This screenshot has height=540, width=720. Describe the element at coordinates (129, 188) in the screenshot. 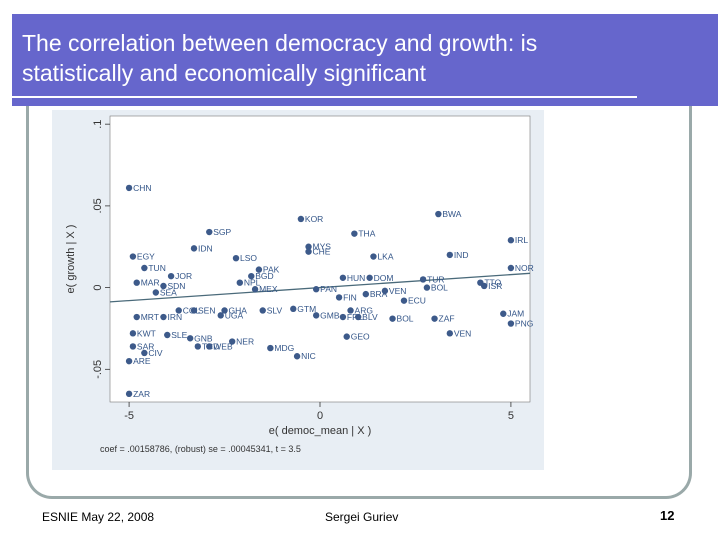

I see `point-chn` at that location.